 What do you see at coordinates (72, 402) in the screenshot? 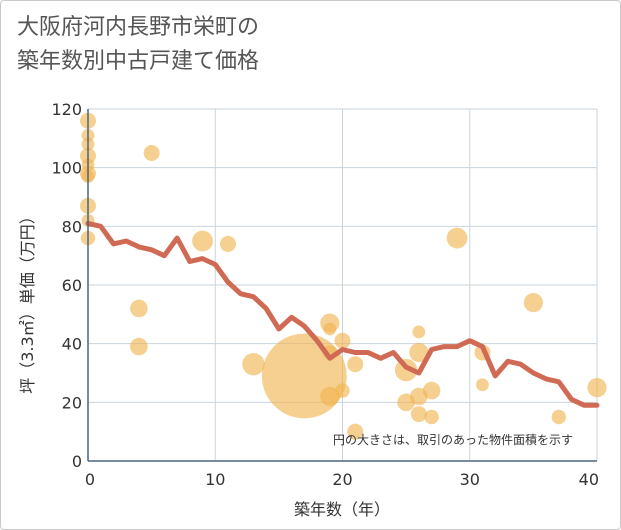
I see `y-tick-label: 20` at bounding box center [72, 402].